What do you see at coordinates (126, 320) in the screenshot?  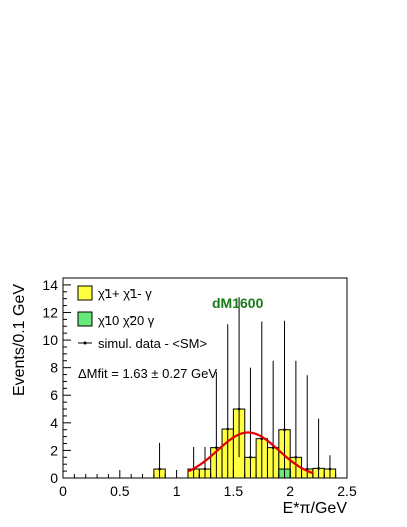 I see `legend-label-neutralino: χ̃10 χ̃20 γ` at bounding box center [126, 320].